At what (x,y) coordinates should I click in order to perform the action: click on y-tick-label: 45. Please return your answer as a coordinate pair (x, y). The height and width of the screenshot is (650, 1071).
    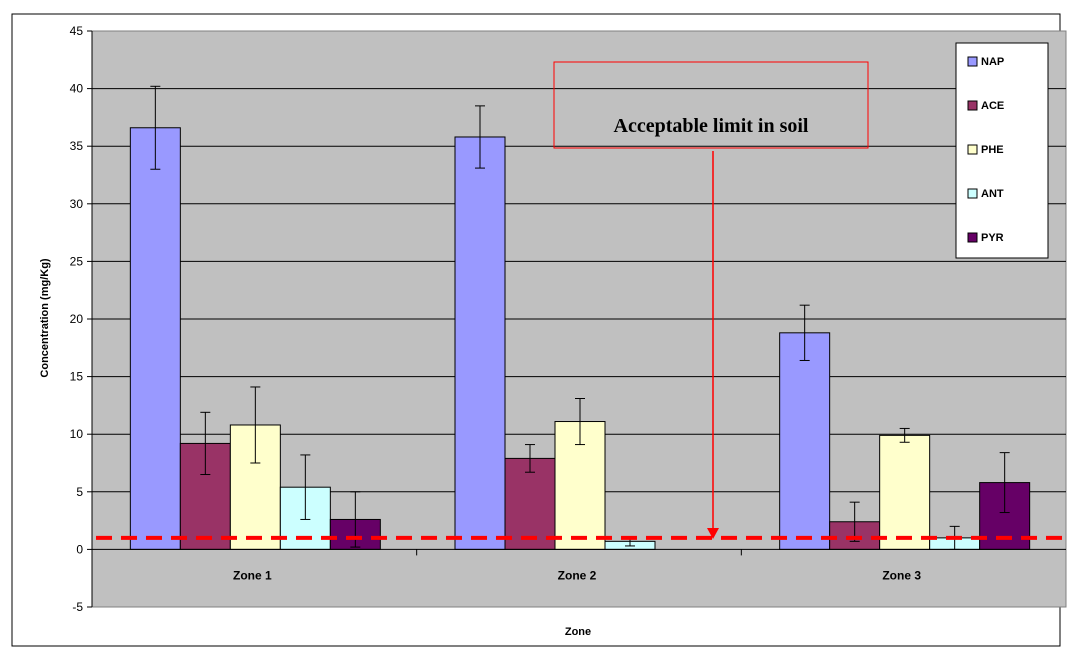
    Looking at the image, I should click on (77, 31).